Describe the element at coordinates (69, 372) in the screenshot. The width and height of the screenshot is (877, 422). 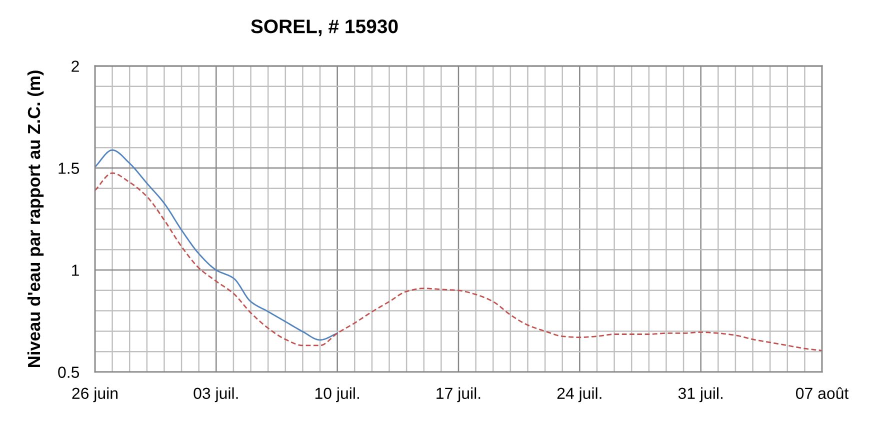
I see `y-tick-label: 0.5` at that location.